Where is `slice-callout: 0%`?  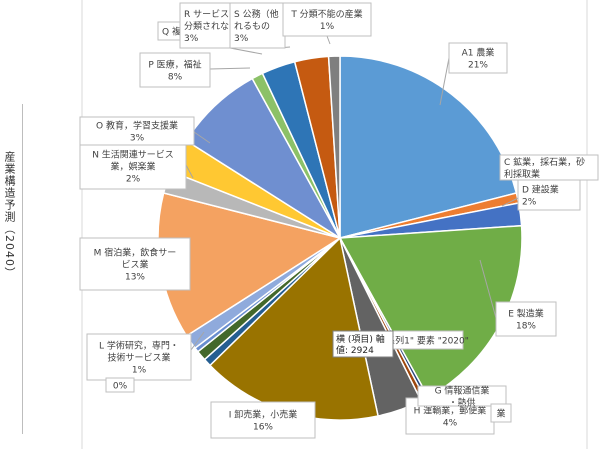
slice-callout: 0% is located at coordinates (120, 385).